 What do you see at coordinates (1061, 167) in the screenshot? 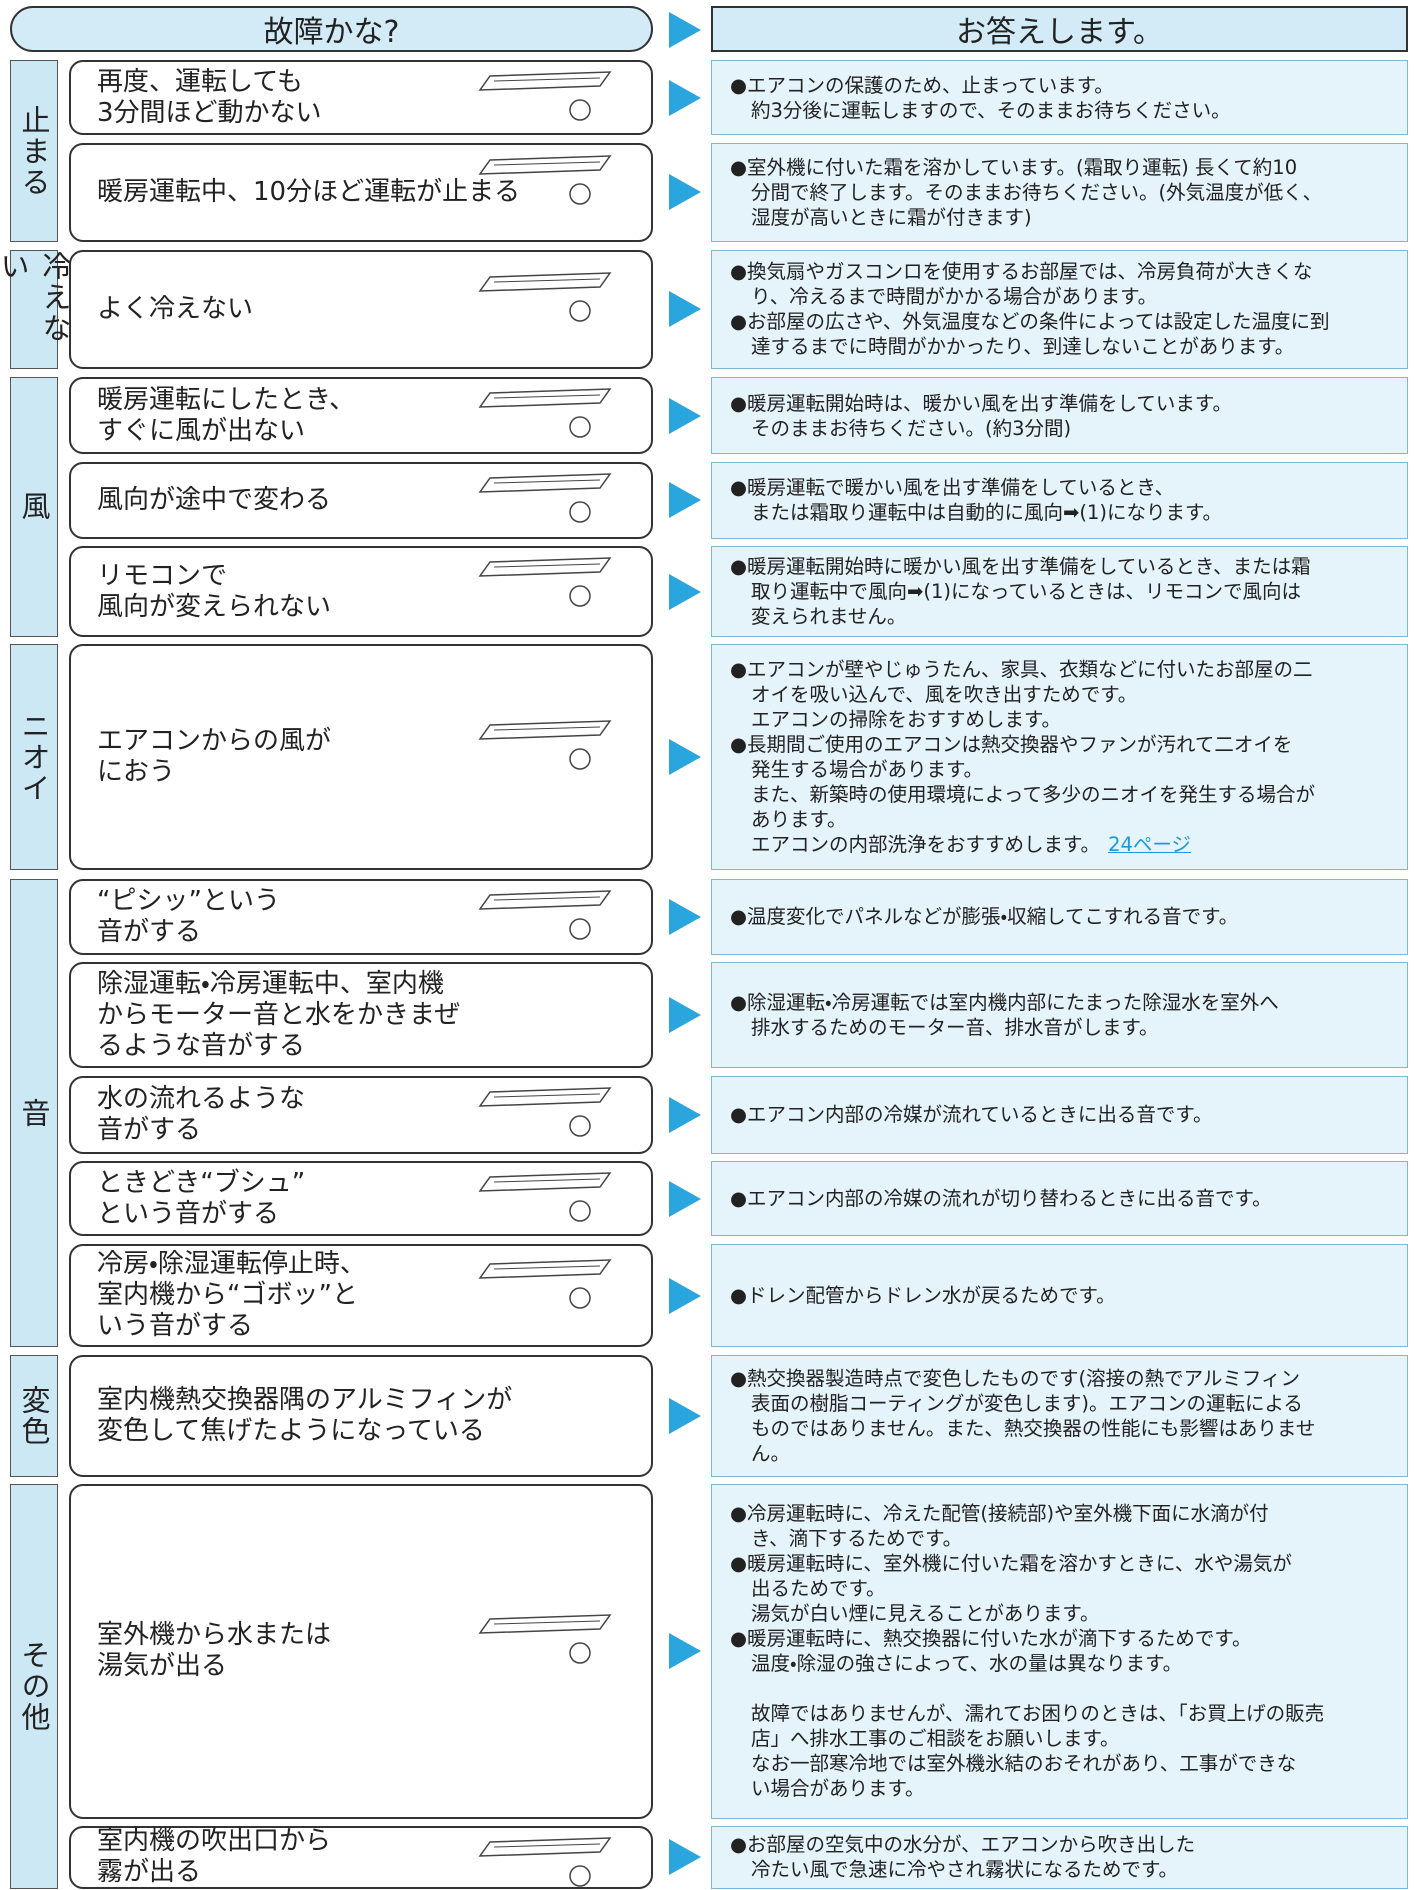
I see `answer-line: ●室外機に付いた霜を溶かしています。(霜取り運転) 長くて約10` at bounding box center [1061, 167].